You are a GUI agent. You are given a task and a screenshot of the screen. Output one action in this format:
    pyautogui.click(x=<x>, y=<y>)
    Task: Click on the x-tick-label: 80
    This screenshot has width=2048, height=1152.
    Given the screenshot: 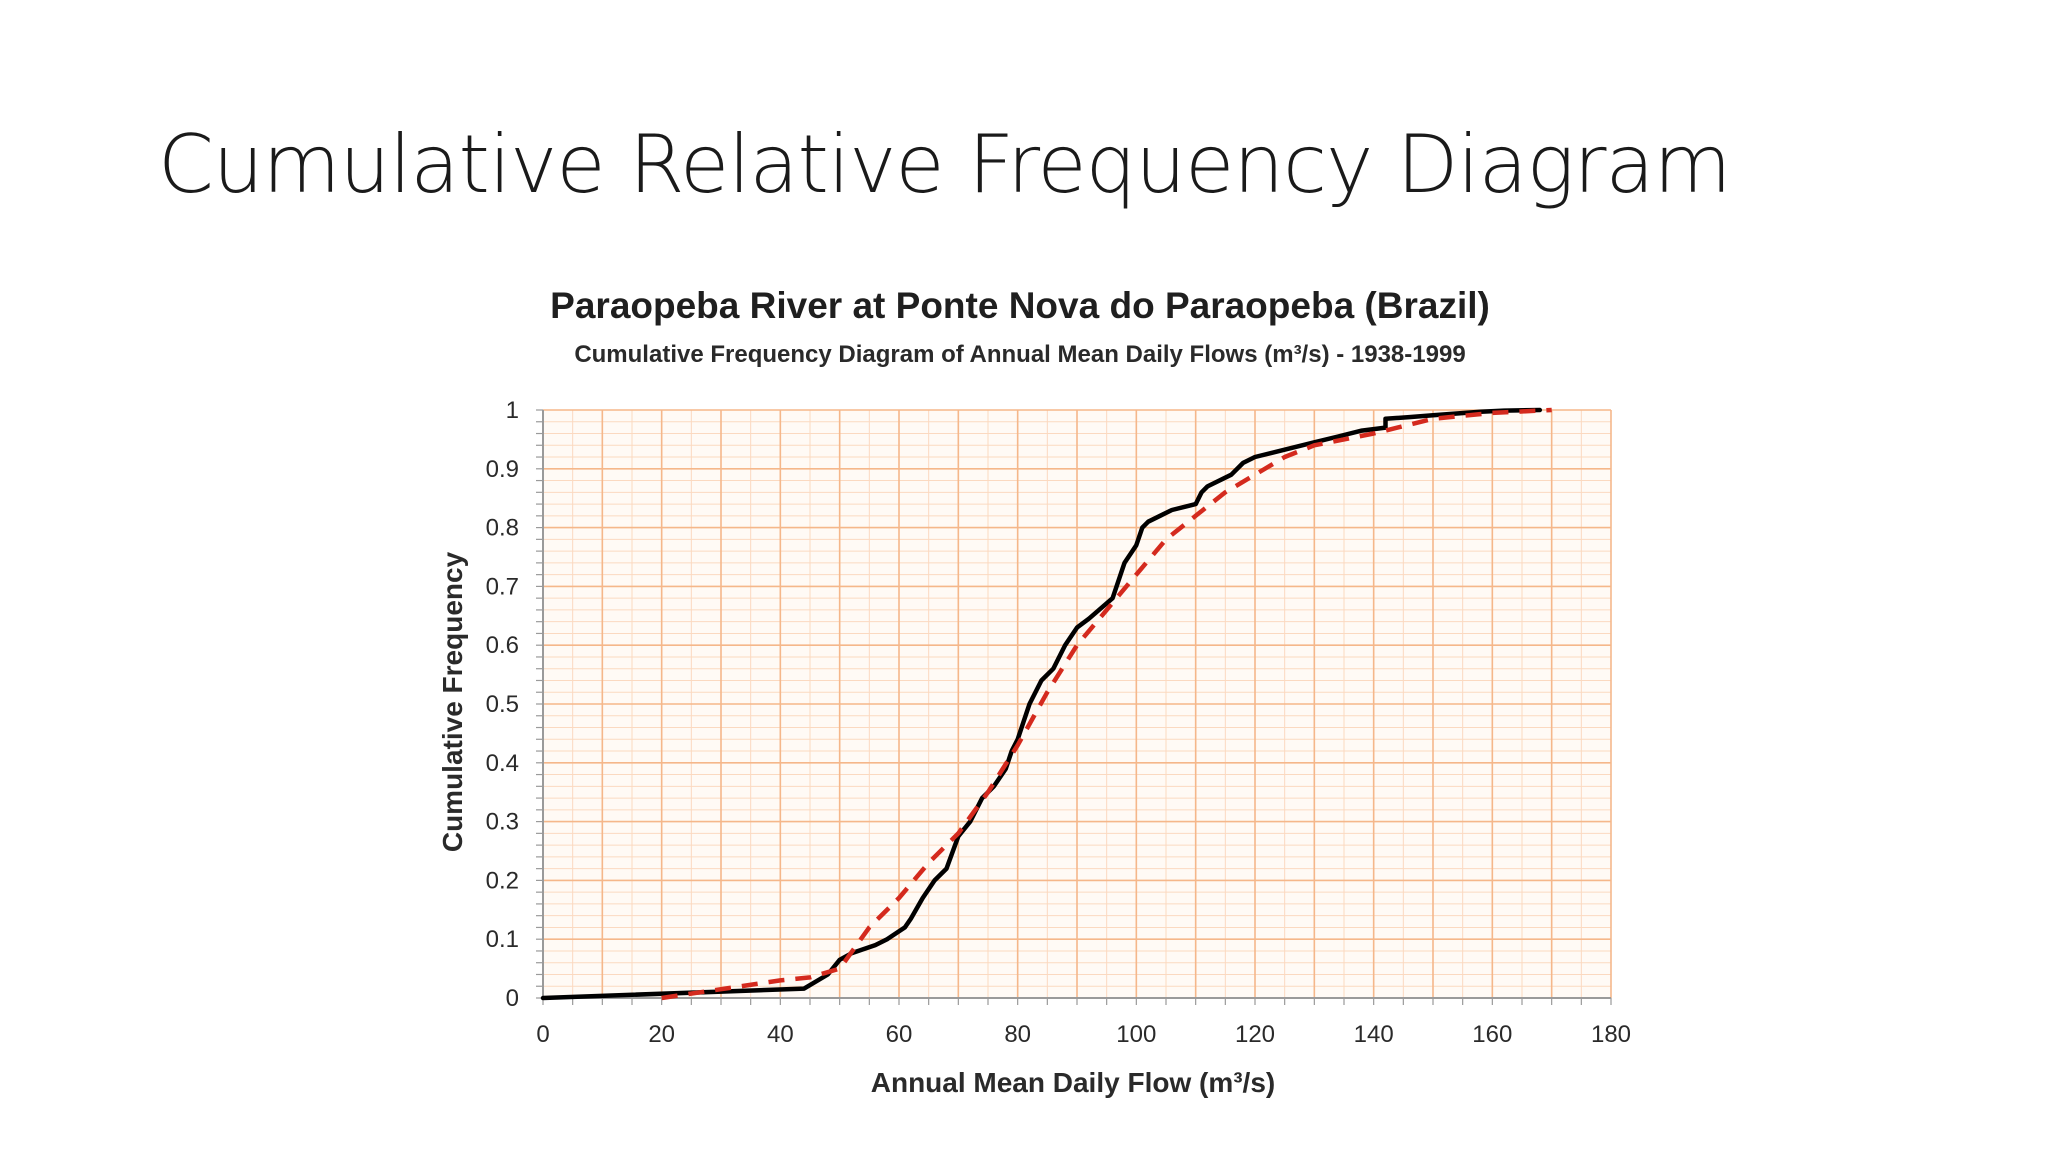 What is the action you would take?
    pyautogui.click(x=1017, y=1034)
    